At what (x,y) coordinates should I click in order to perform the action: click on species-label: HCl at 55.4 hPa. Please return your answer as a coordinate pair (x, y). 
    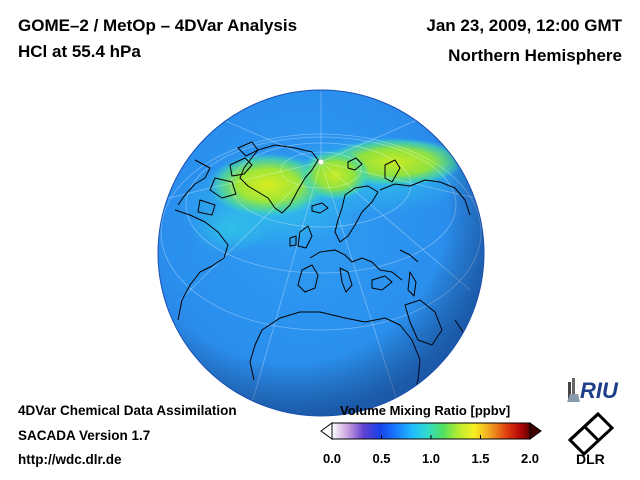
    Looking at the image, I should click on (79, 51).